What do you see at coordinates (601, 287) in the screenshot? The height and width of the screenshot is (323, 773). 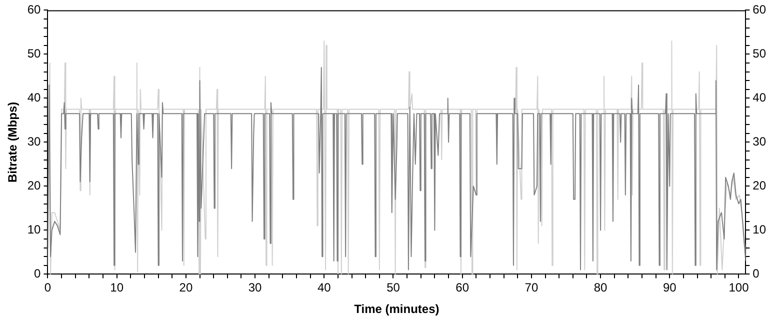 I see `x-tick-label: 80` at bounding box center [601, 287].